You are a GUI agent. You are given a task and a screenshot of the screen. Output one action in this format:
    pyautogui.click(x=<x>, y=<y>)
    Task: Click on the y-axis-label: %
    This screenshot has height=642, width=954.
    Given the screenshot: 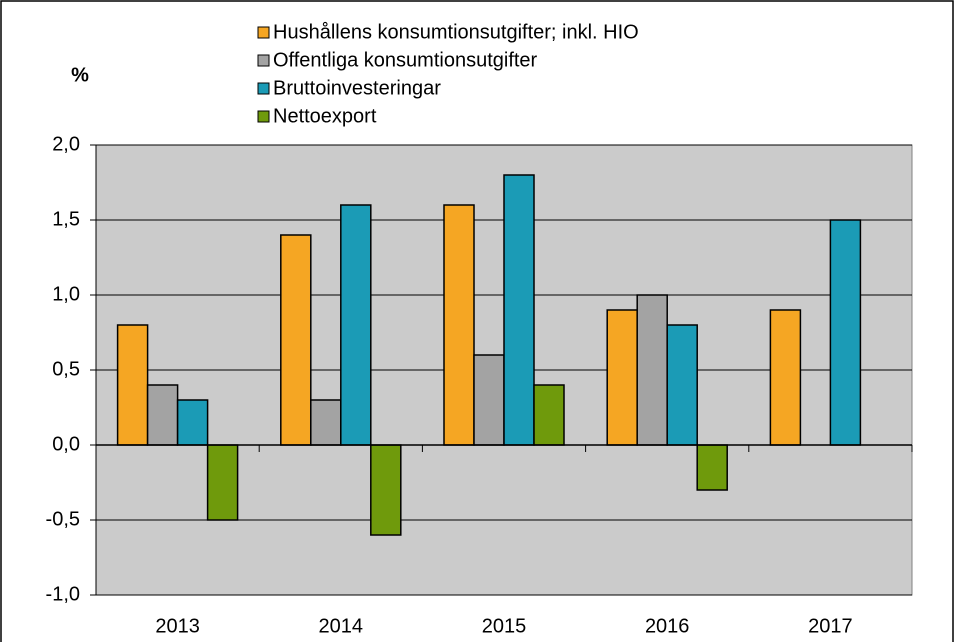 What is the action you would take?
    pyautogui.click(x=80, y=75)
    